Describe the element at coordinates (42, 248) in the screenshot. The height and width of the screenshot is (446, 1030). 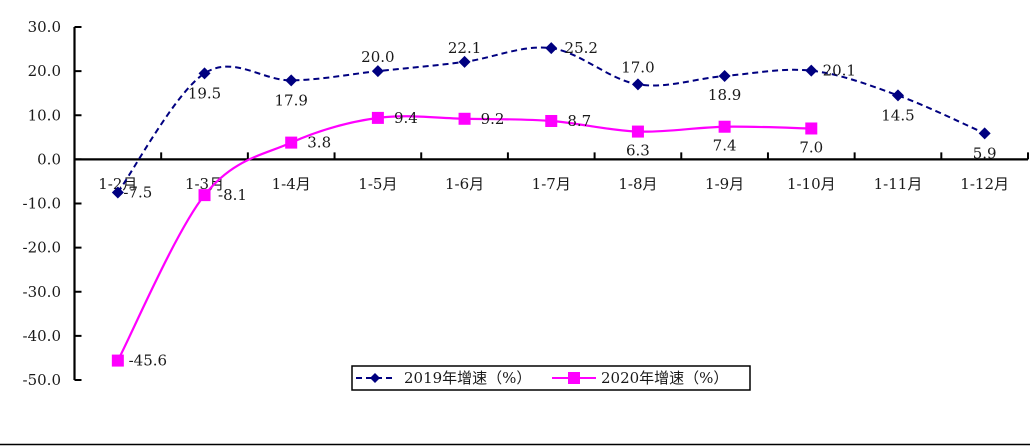
I see `y-tick-label: -20.0` at that location.